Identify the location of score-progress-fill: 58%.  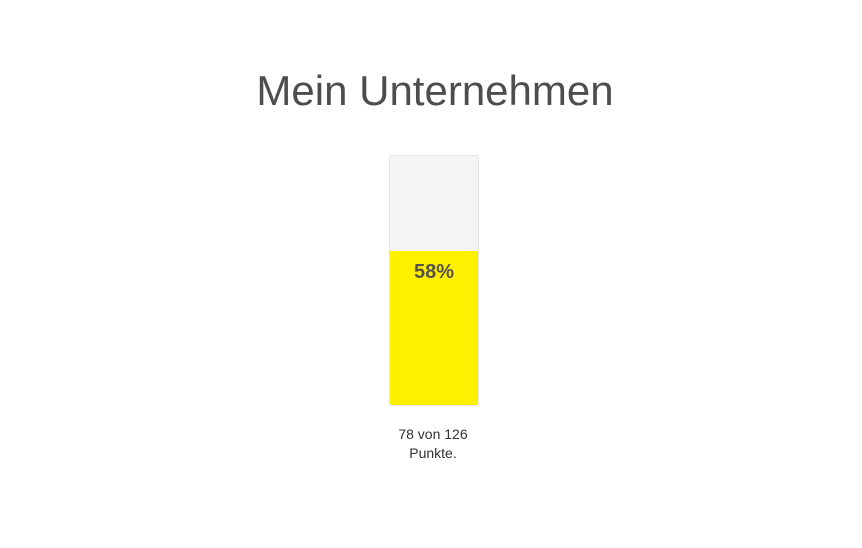
(434, 327).